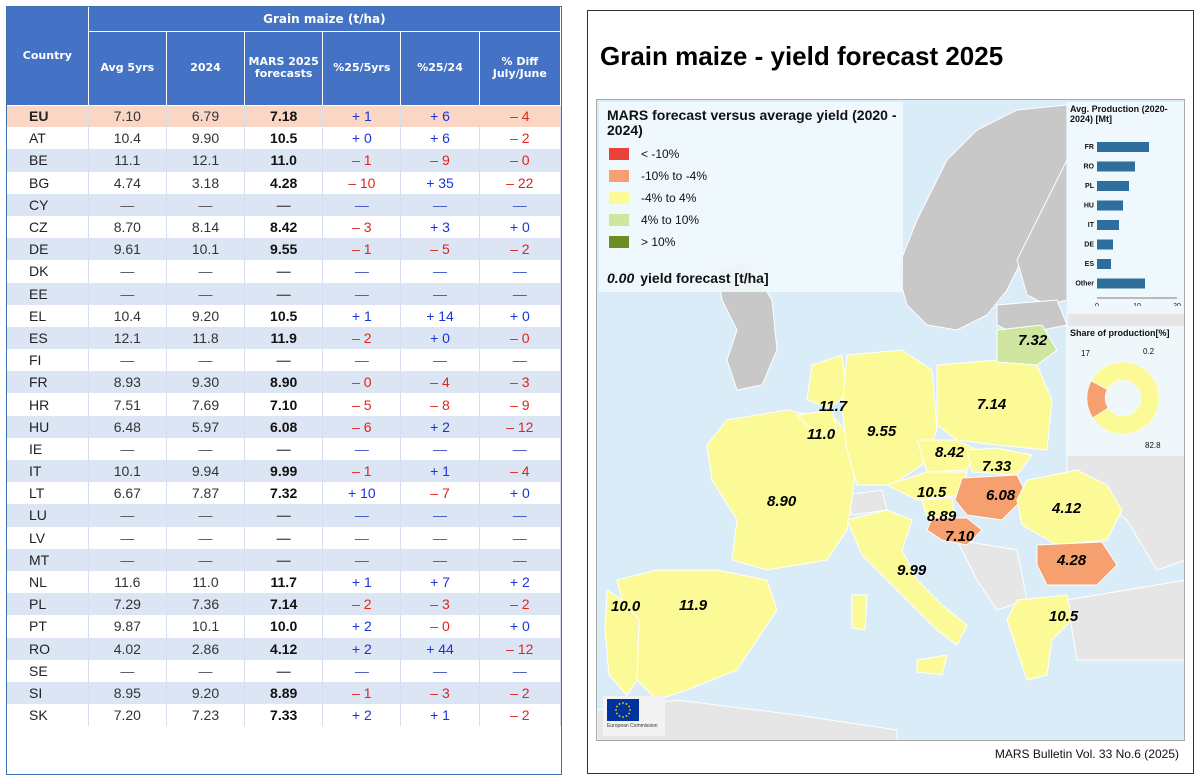  I want to click on cell-p5: + 1, so click(362, 582).